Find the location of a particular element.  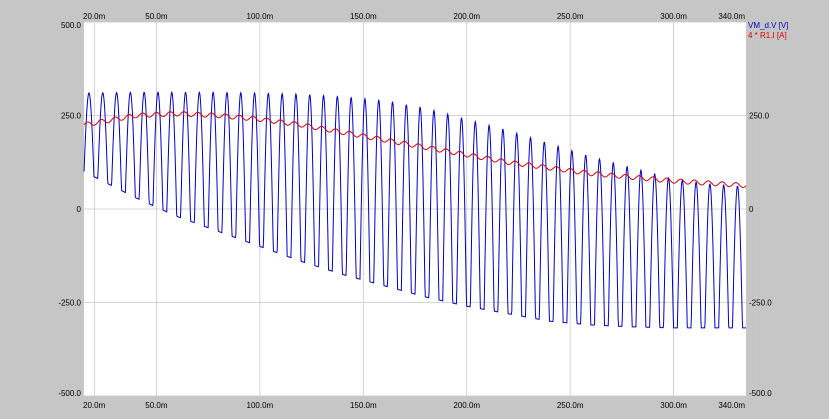

x-tick-label-top: 50.0m is located at coordinates (156, 16).